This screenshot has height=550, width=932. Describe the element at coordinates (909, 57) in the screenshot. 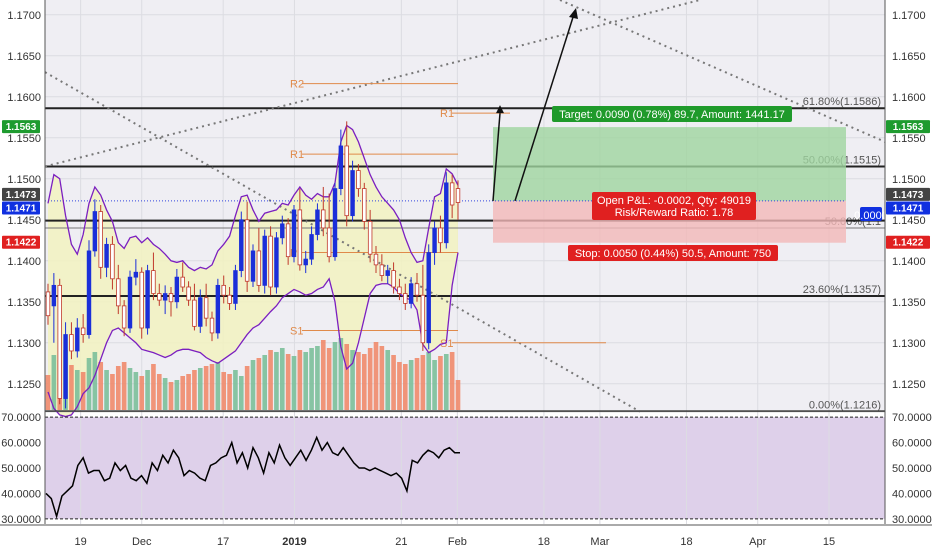

I see `price-tick-right: 1.1650` at that location.